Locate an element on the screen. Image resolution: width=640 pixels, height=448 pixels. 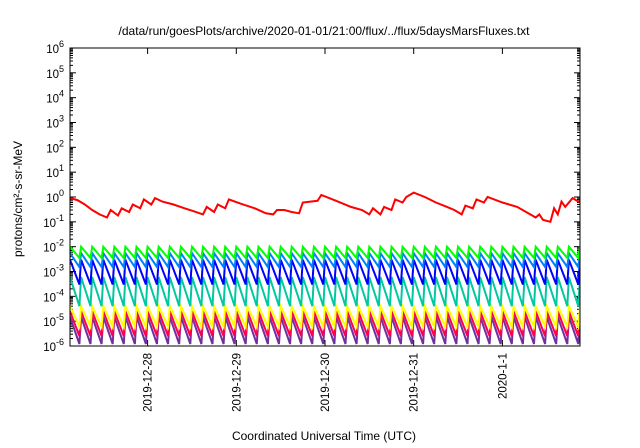
x-tick-label: 2019-12-28 is located at coordinates (149, 382).